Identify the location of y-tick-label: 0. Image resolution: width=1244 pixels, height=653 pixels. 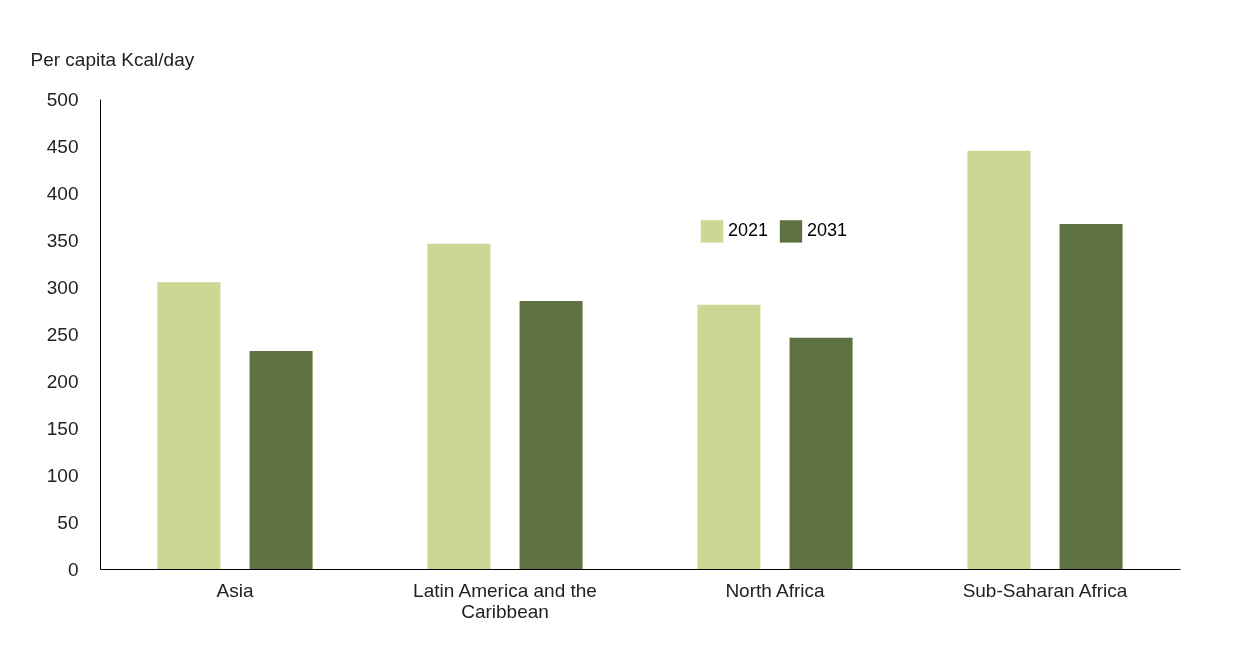
(73, 569).